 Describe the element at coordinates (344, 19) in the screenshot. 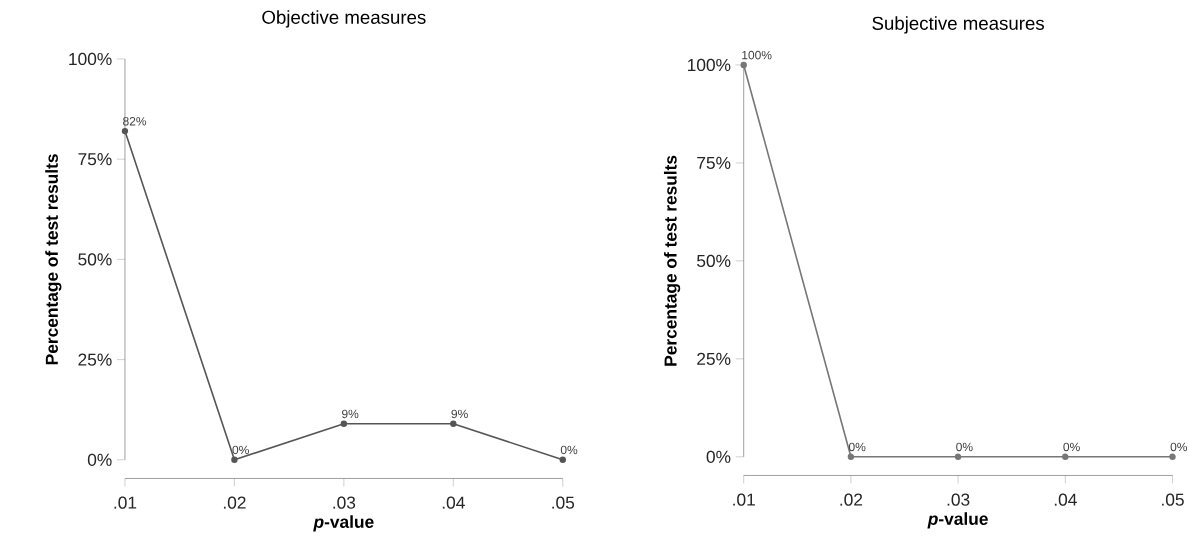

I see `chart-title: Objective measures` at that location.